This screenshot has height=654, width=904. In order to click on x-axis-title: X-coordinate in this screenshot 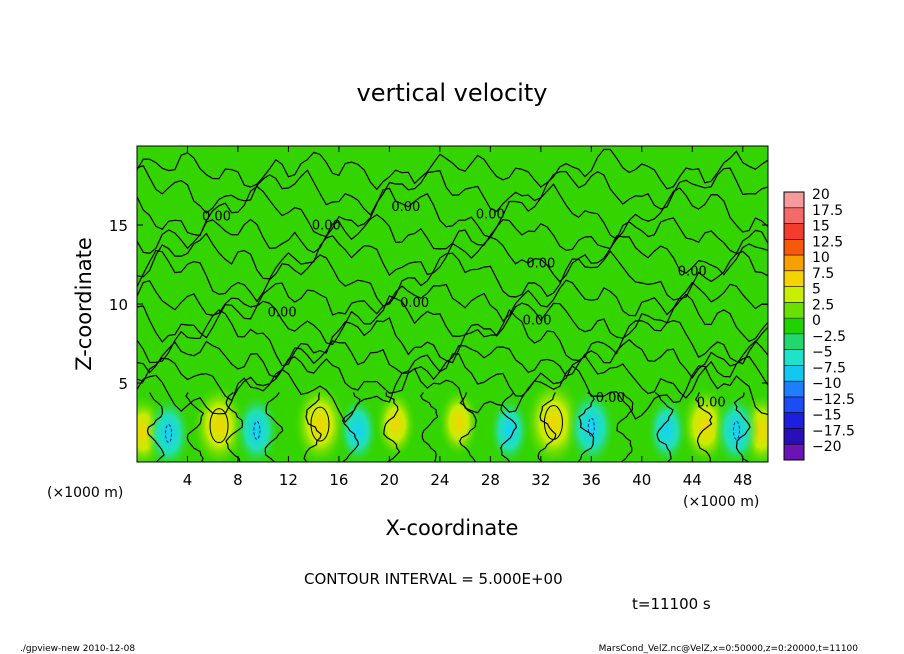, I will do `click(452, 528)`.